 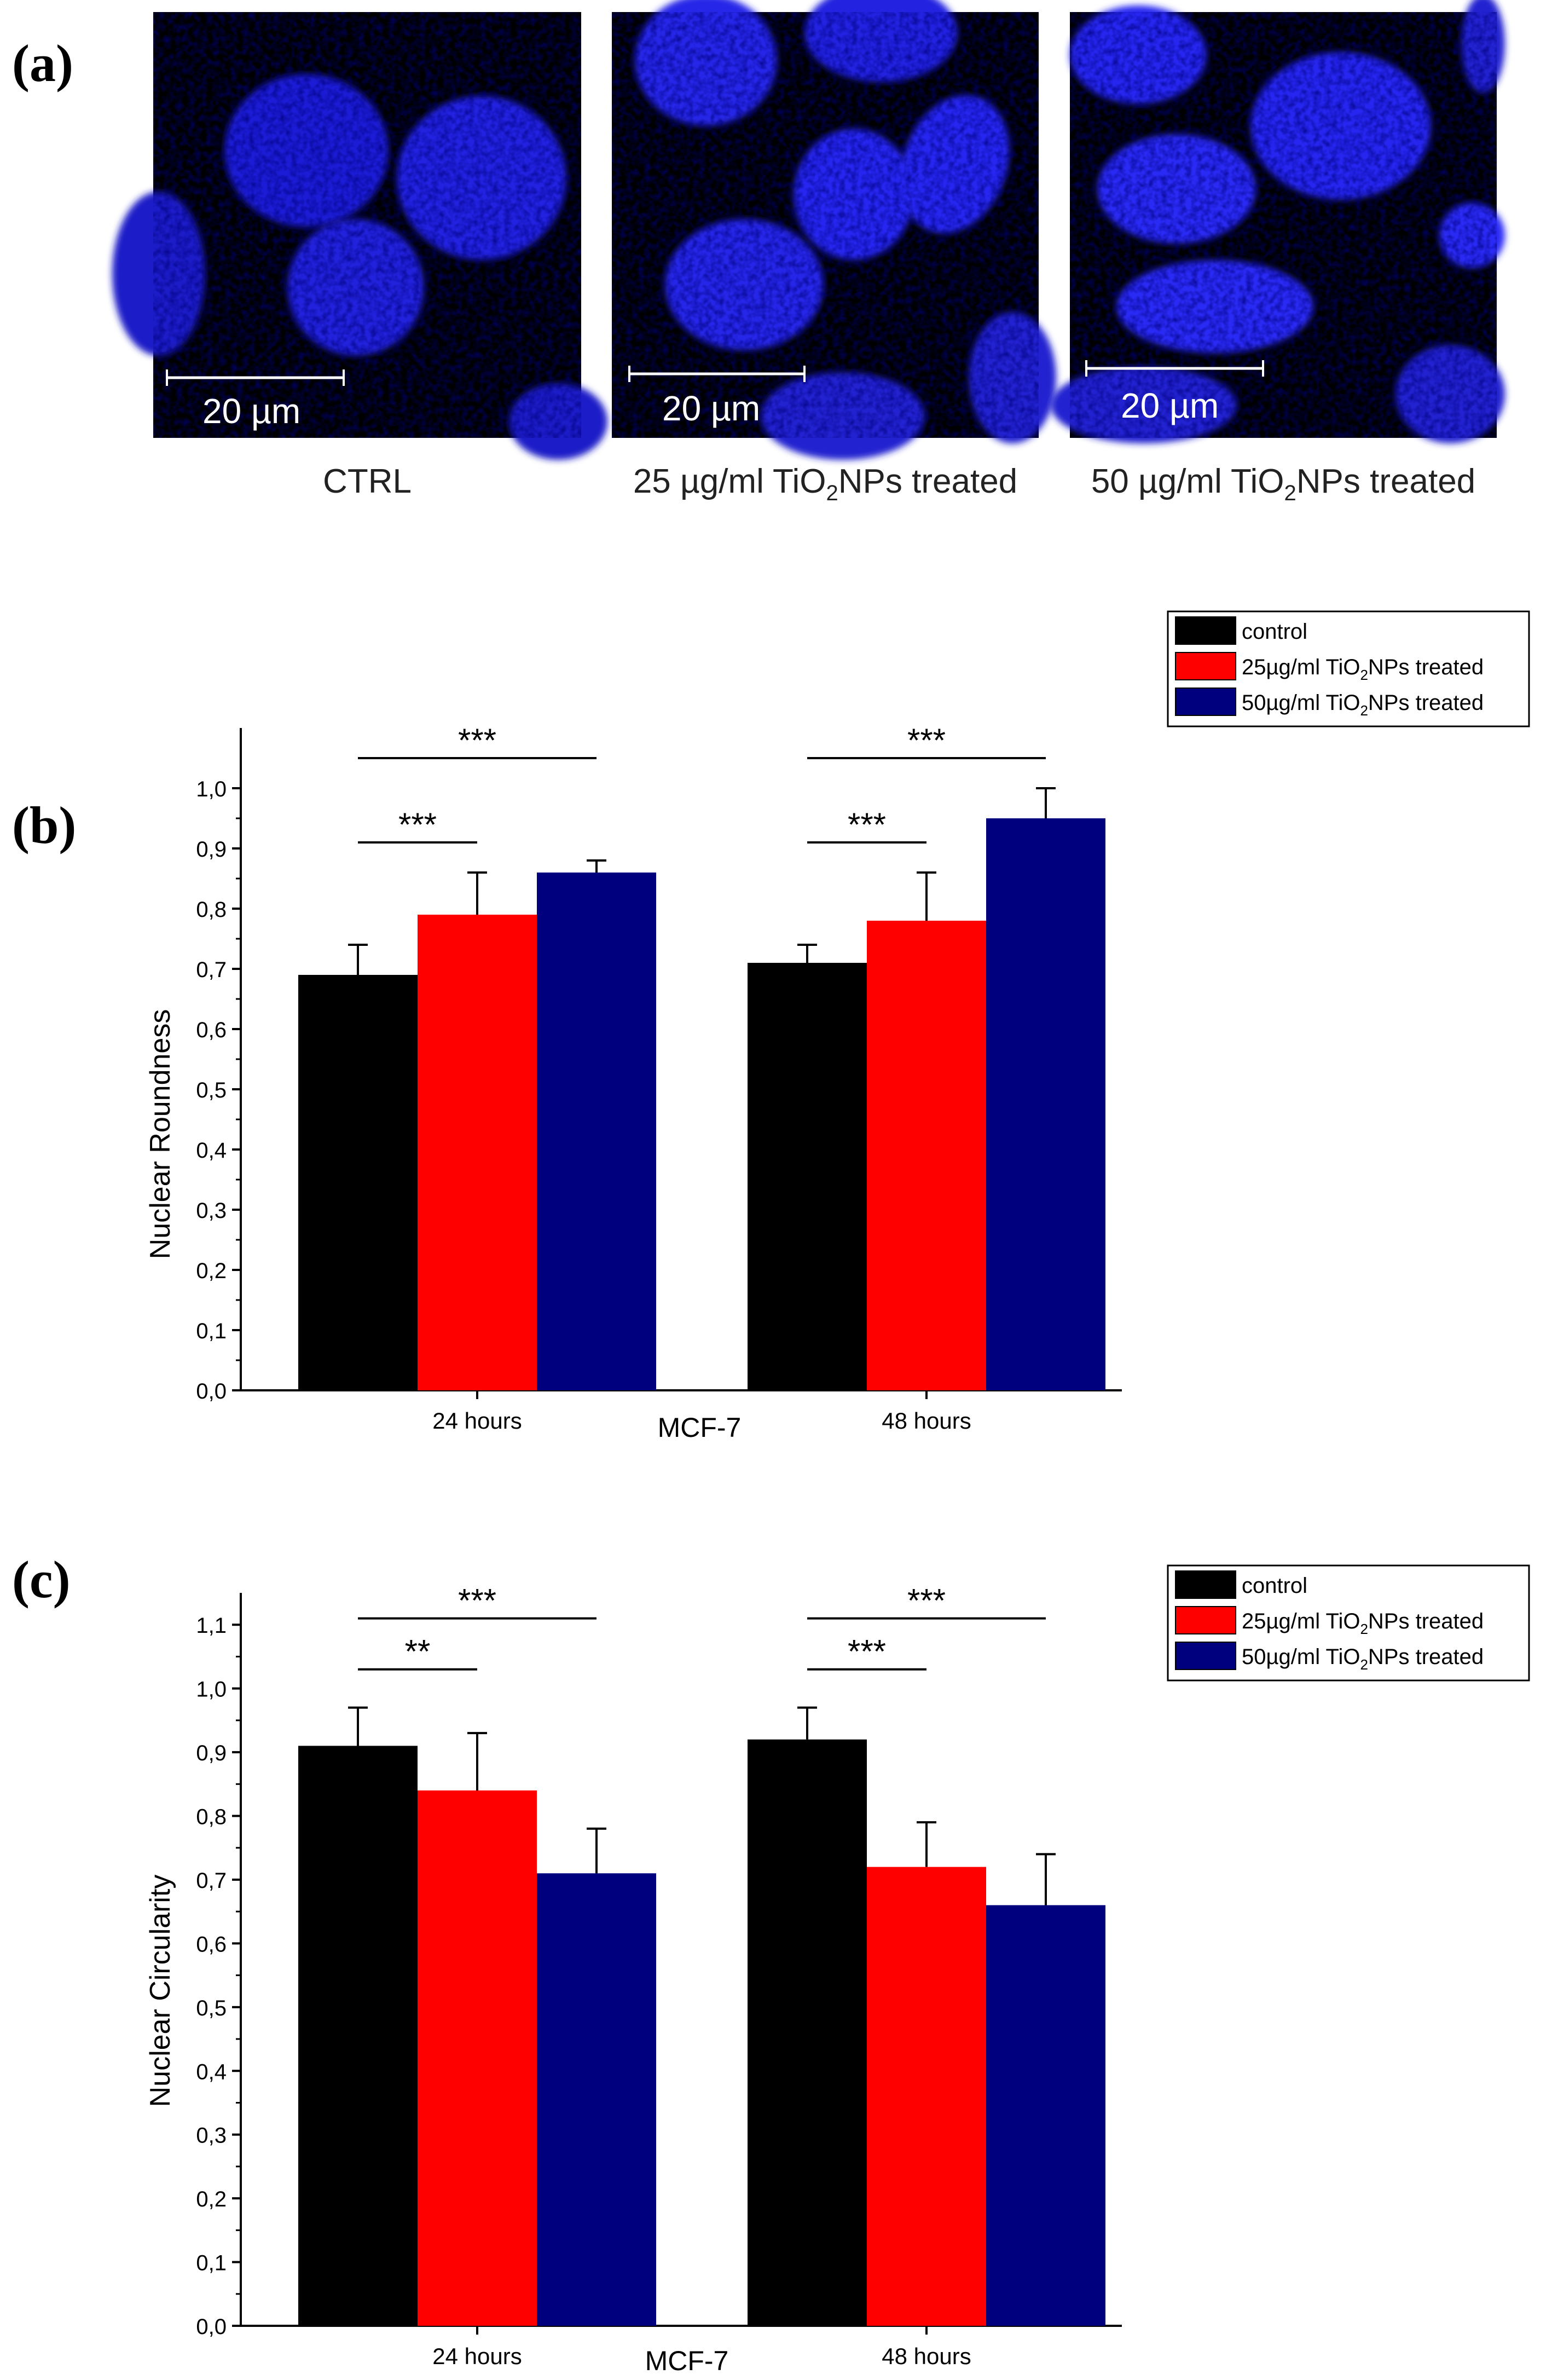 What do you see at coordinates (825, 484) in the screenshot?
I see `micrograph-caption: 25 µg/ml TiO2NPs treated` at bounding box center [825, 484].